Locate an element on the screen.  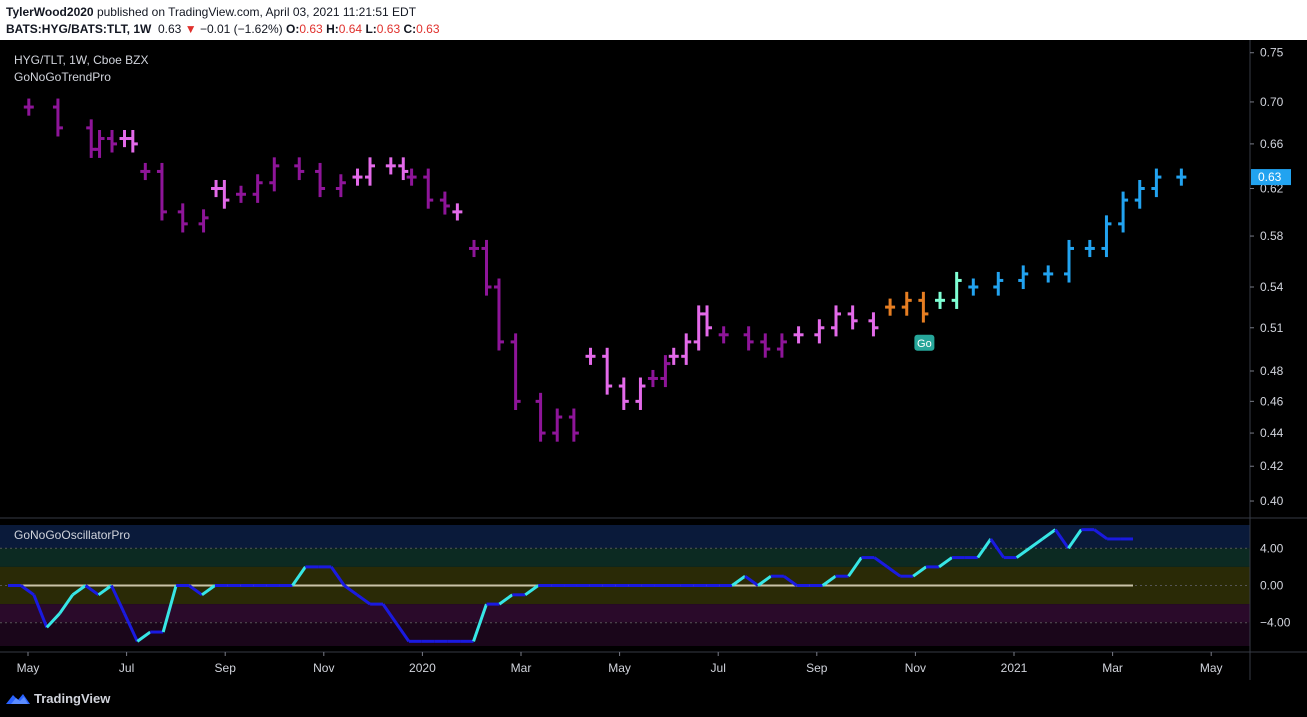
oscillator-legend: GoNoGoOscillatorPro is located at coordinates (72, 535).